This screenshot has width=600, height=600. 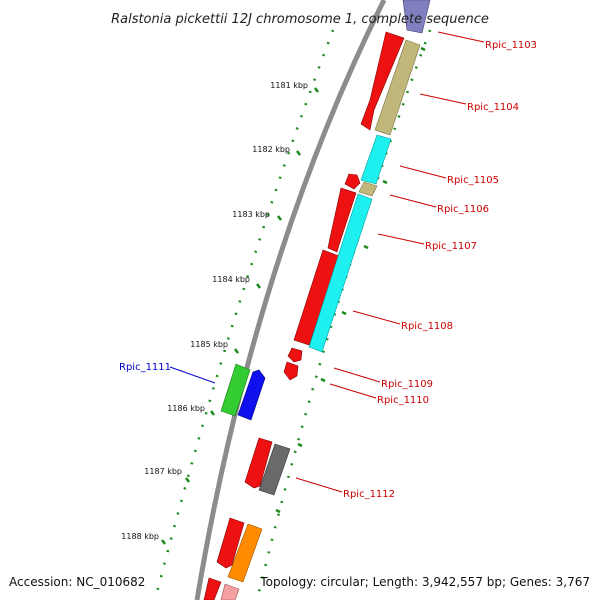 What do you see at coordinates (376, 159) in the screenshot?
I see `gene-rpic-1105b` at bounding box center [376, 159].